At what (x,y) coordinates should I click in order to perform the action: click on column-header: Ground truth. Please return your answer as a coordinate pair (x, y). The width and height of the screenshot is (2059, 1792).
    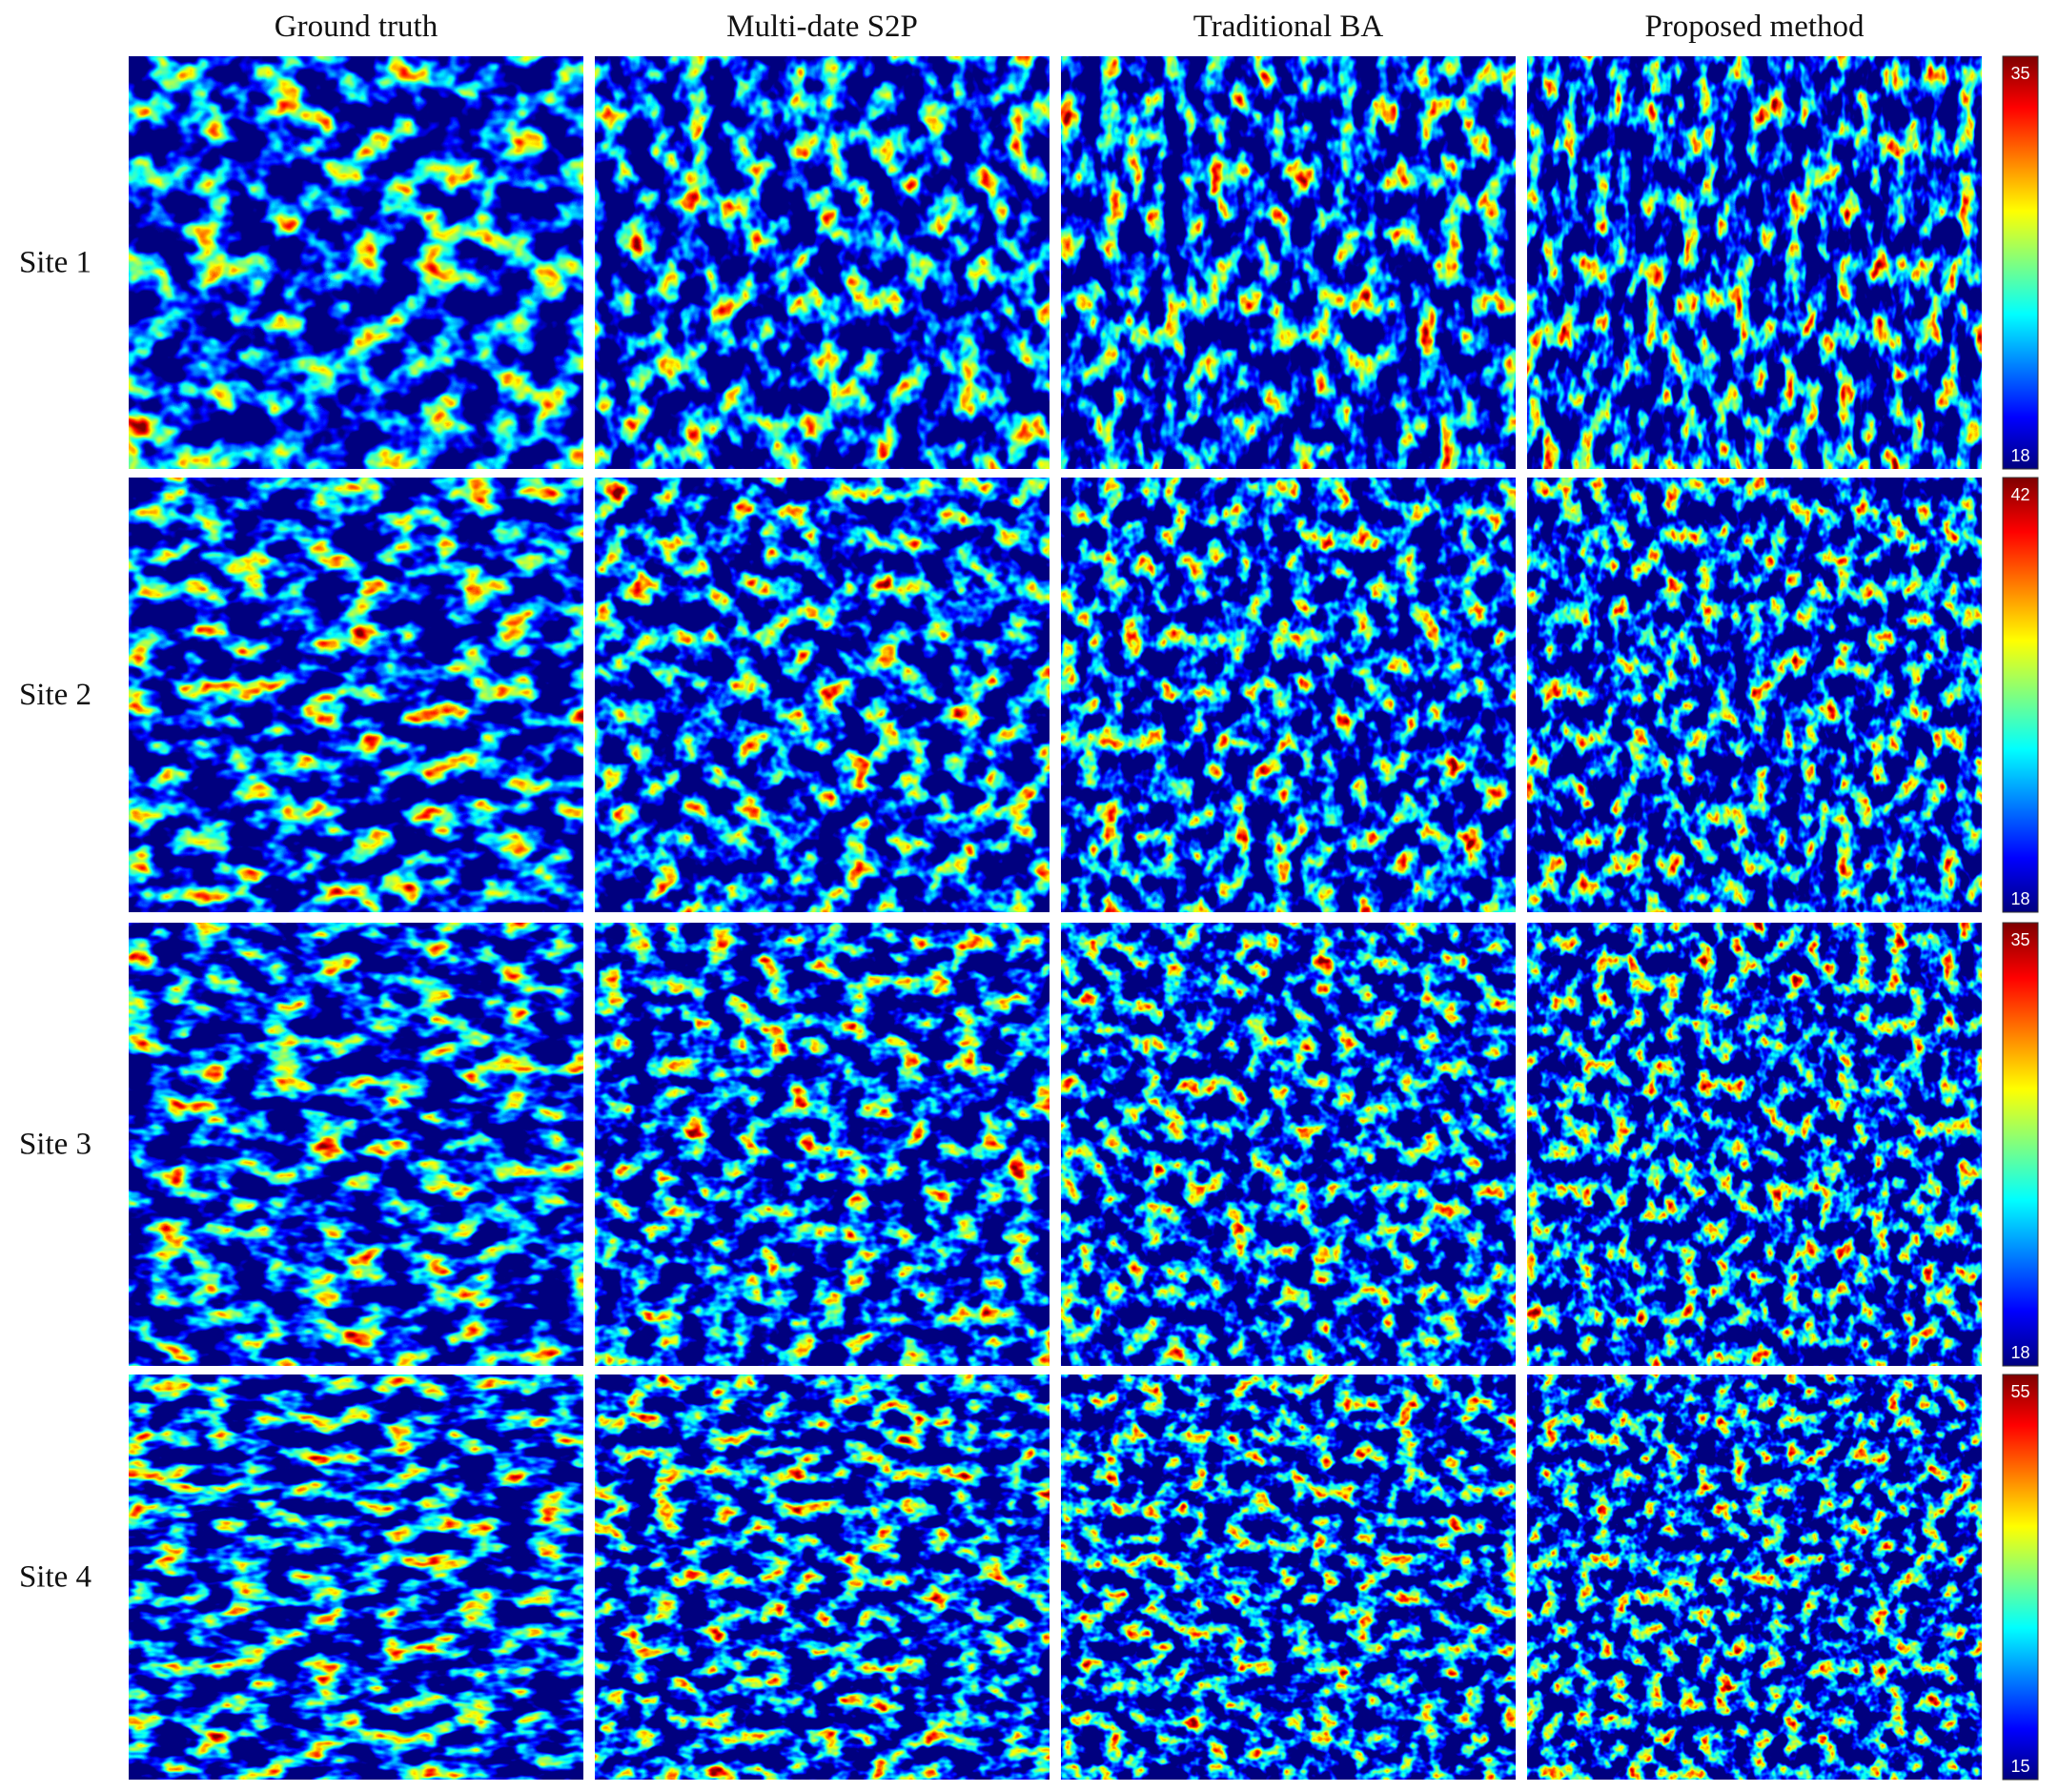
    Looking at the image, I should click on (356, 27).